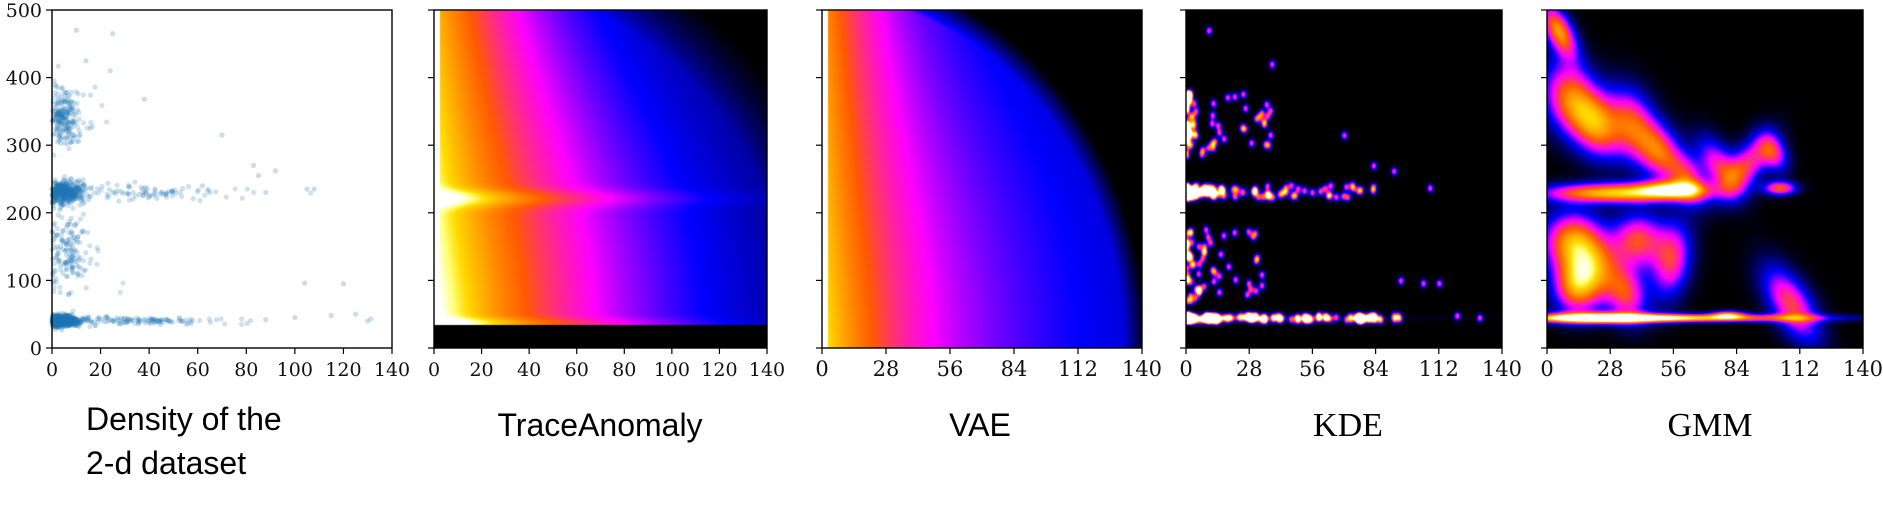 The height and width of the screenshot is (508, 1883). What do you see at coordinates (24, 214) in the screenshot?
I see `y-tick-label: 200` at bounding box center [24, 214].